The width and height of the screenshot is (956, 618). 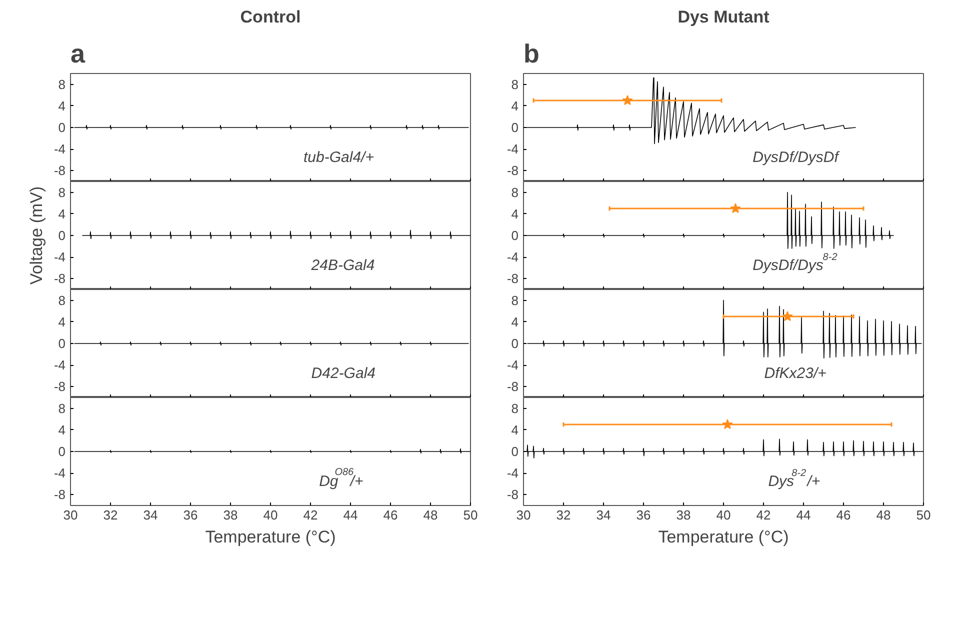 What do you see at coordinates (795, 373) in the screenshot?
I see `annotation: DfKx23/+` at bounding box center [795, 373].